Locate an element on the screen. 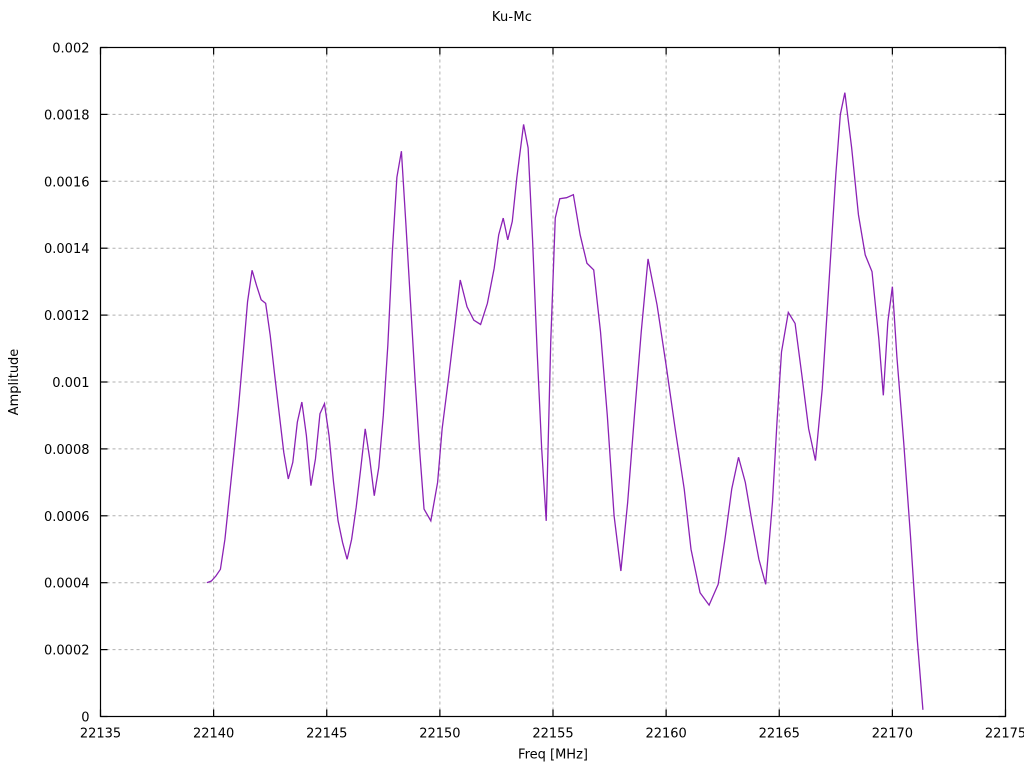 The width and height of the screenshot is (1024, 768). y-tick-label: 0.0016 is located at coordinates (67, 182).